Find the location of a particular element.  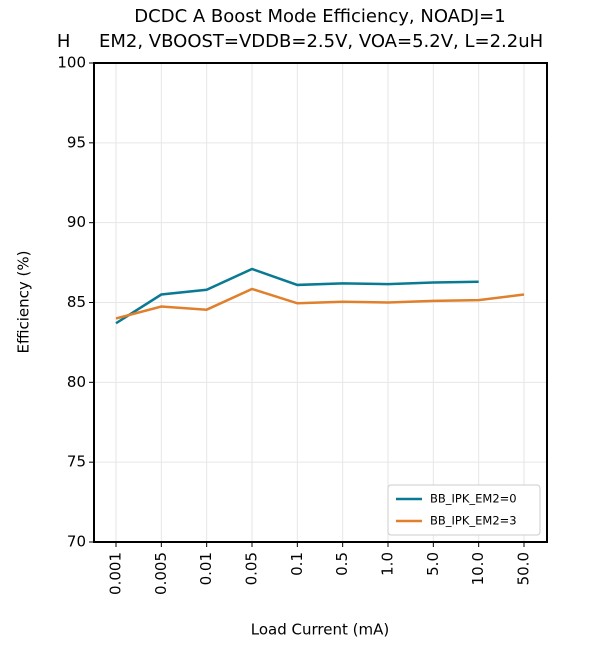

x-tick-label: 0.5 is located at coordinates (342, 564).